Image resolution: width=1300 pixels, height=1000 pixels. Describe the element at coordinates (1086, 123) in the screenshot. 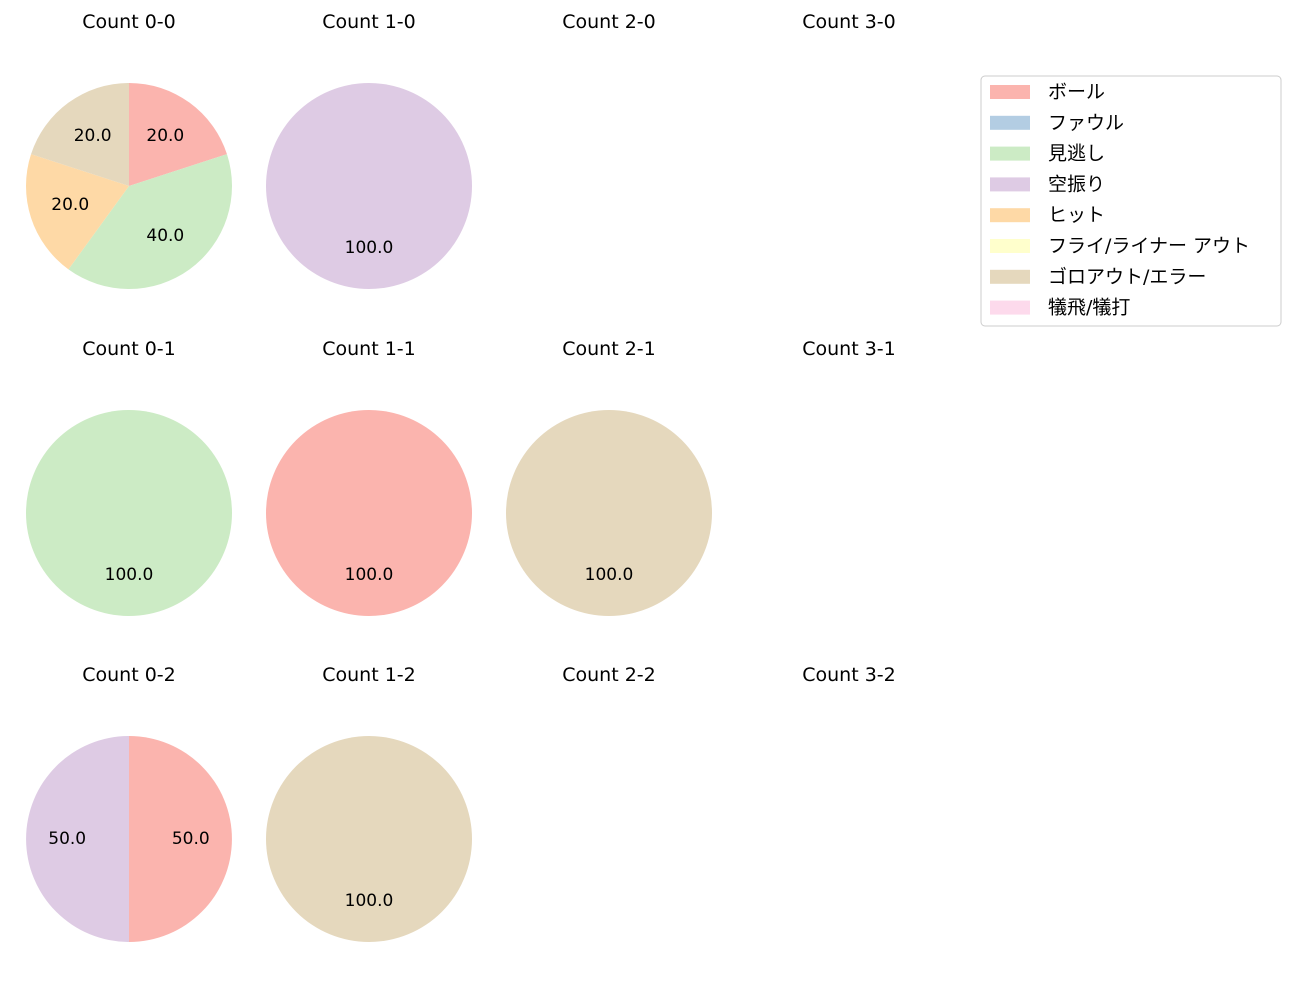

I see `legend-label: ファウル` at that location.